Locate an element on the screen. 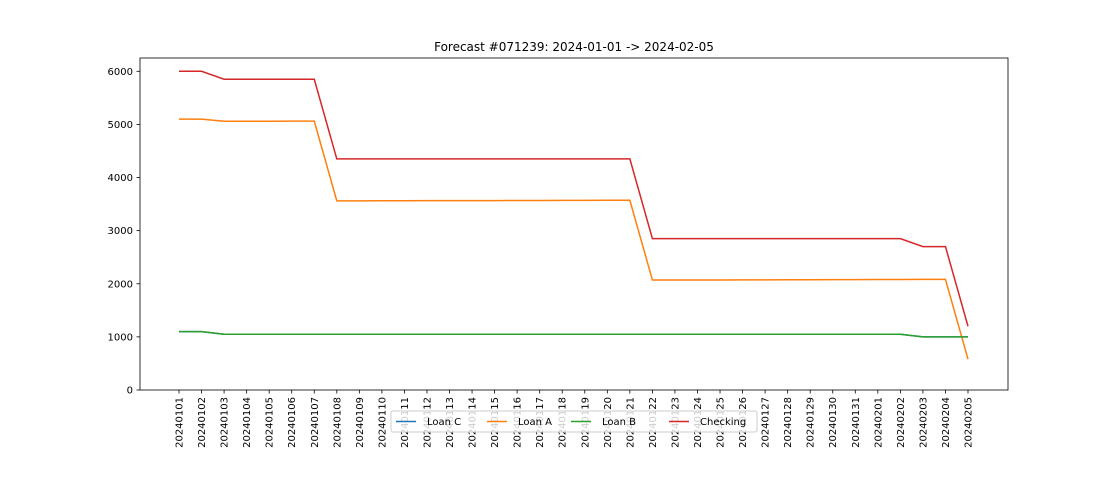 The image size is (1120, 480). x-tick-label: 20240106 is located at coordinates (292, 422).